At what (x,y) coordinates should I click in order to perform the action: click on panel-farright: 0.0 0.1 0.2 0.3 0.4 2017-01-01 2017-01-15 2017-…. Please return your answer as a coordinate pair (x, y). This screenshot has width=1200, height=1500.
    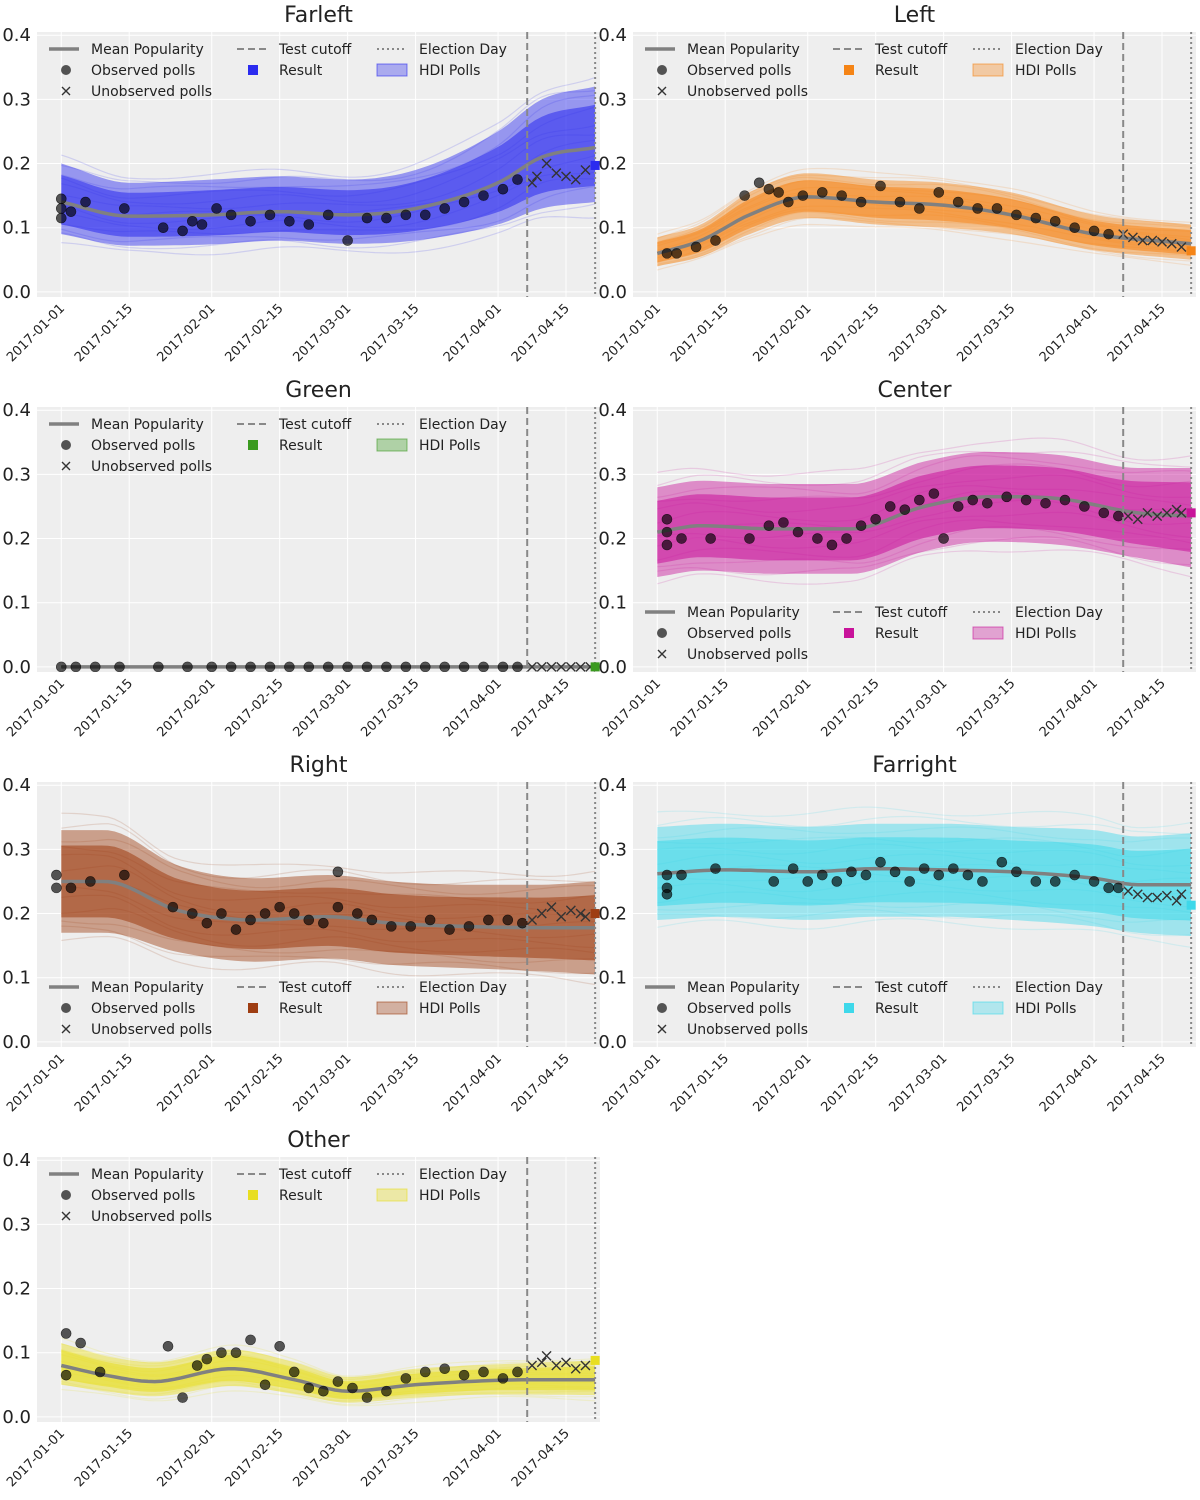
    Looking at the image, I should click on (897, 934).